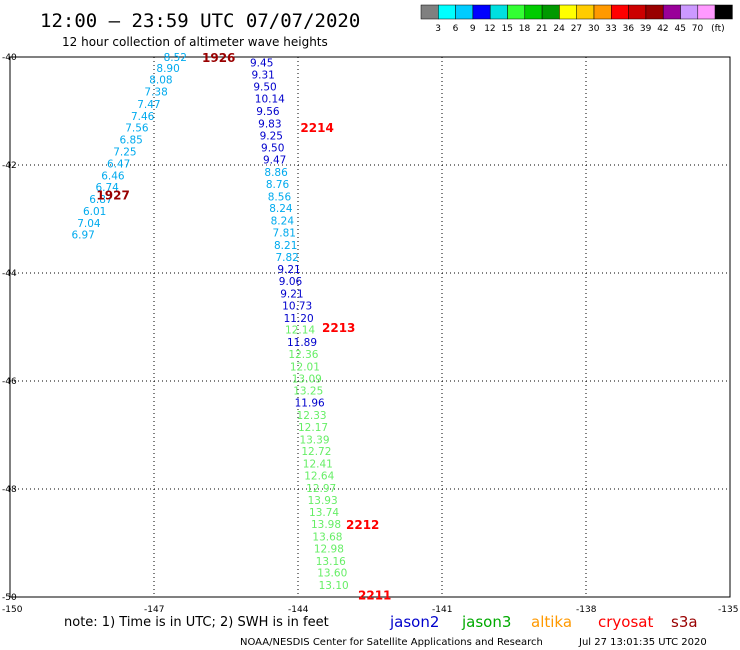  Describe the element at coordinates (576, 29) in the screenshot. I see `colorbar-label: 27` at that location.